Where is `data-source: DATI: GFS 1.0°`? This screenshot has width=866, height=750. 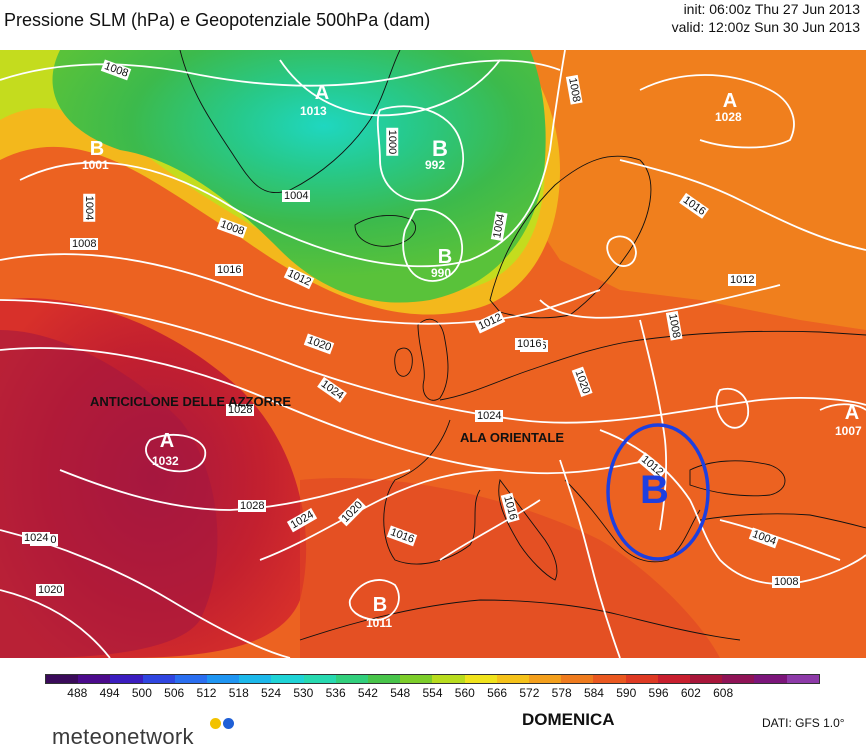
data-source: DATI: GFS 1.0° is located at coordinates (803, 723).